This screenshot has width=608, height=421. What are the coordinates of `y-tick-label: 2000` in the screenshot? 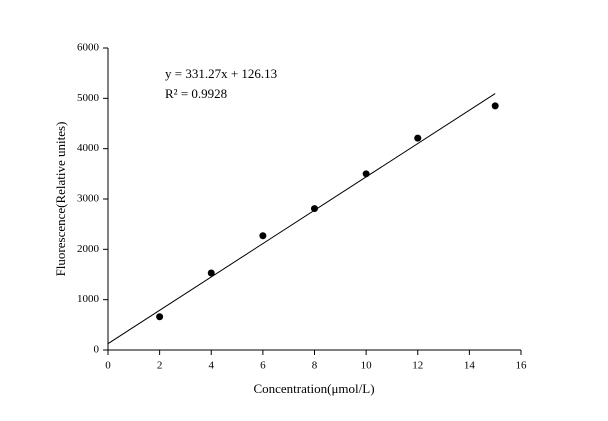 It's located at (88, 249).